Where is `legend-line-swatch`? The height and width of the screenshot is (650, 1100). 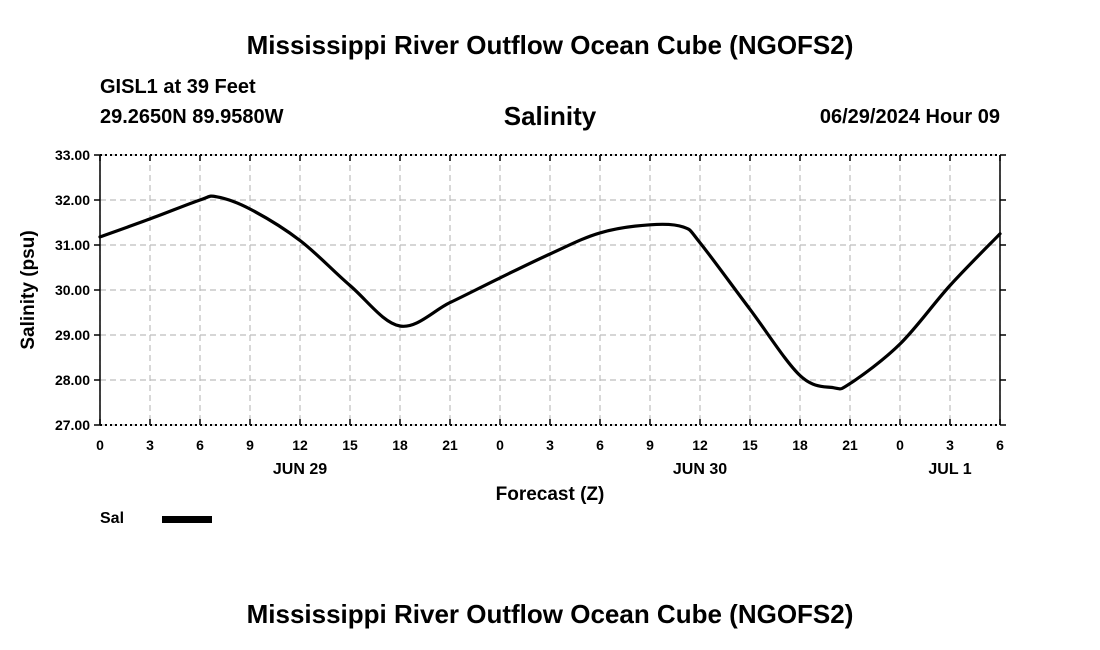
legend-line-swatch is located at coordinates (187, 519).